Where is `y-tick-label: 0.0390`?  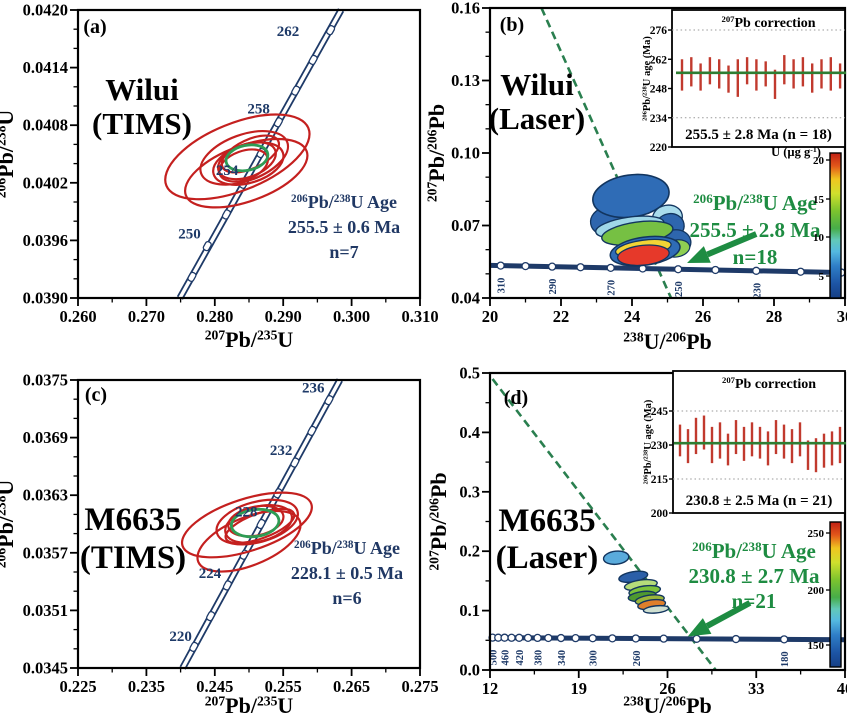 y-tick-label: 0.0390 is located at coordinates (45, 298).